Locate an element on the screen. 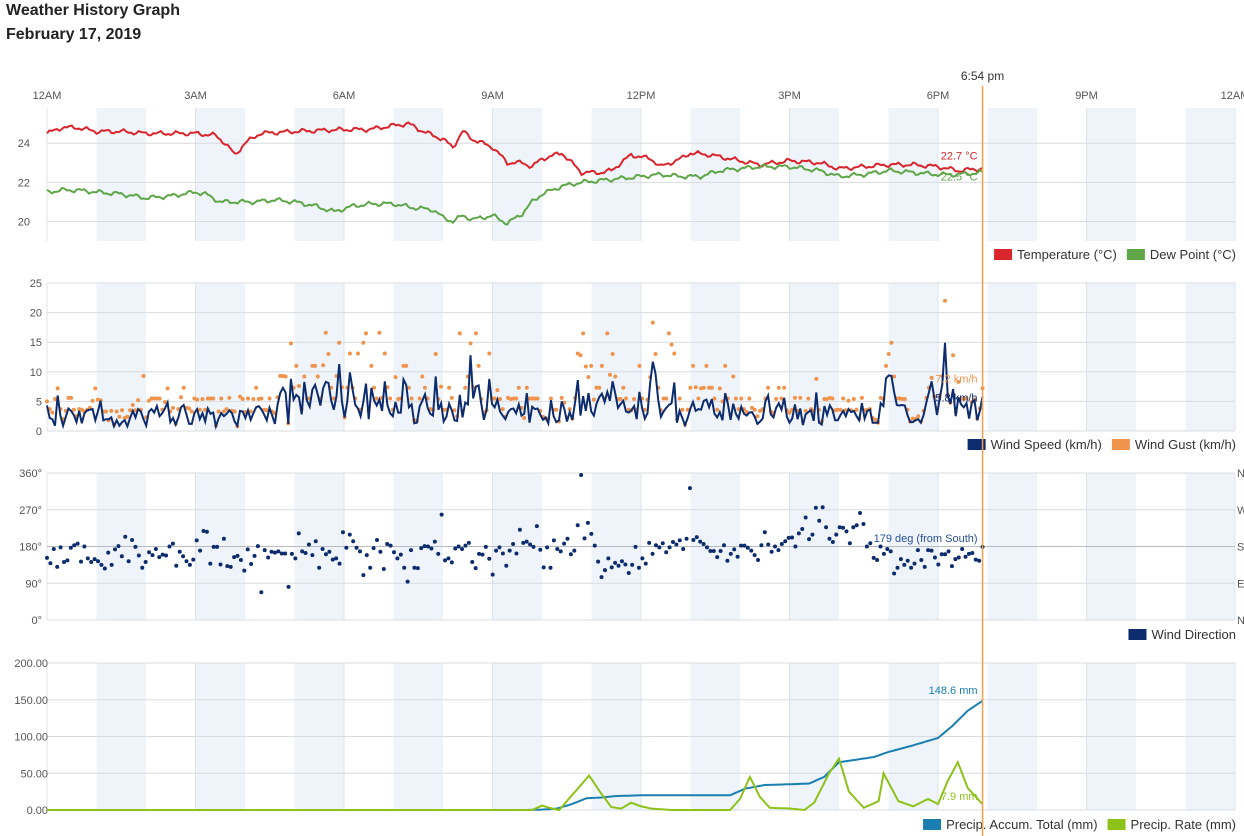  current-wind-speed-label: 5.8 km/h is located at coordinates (956, 398).